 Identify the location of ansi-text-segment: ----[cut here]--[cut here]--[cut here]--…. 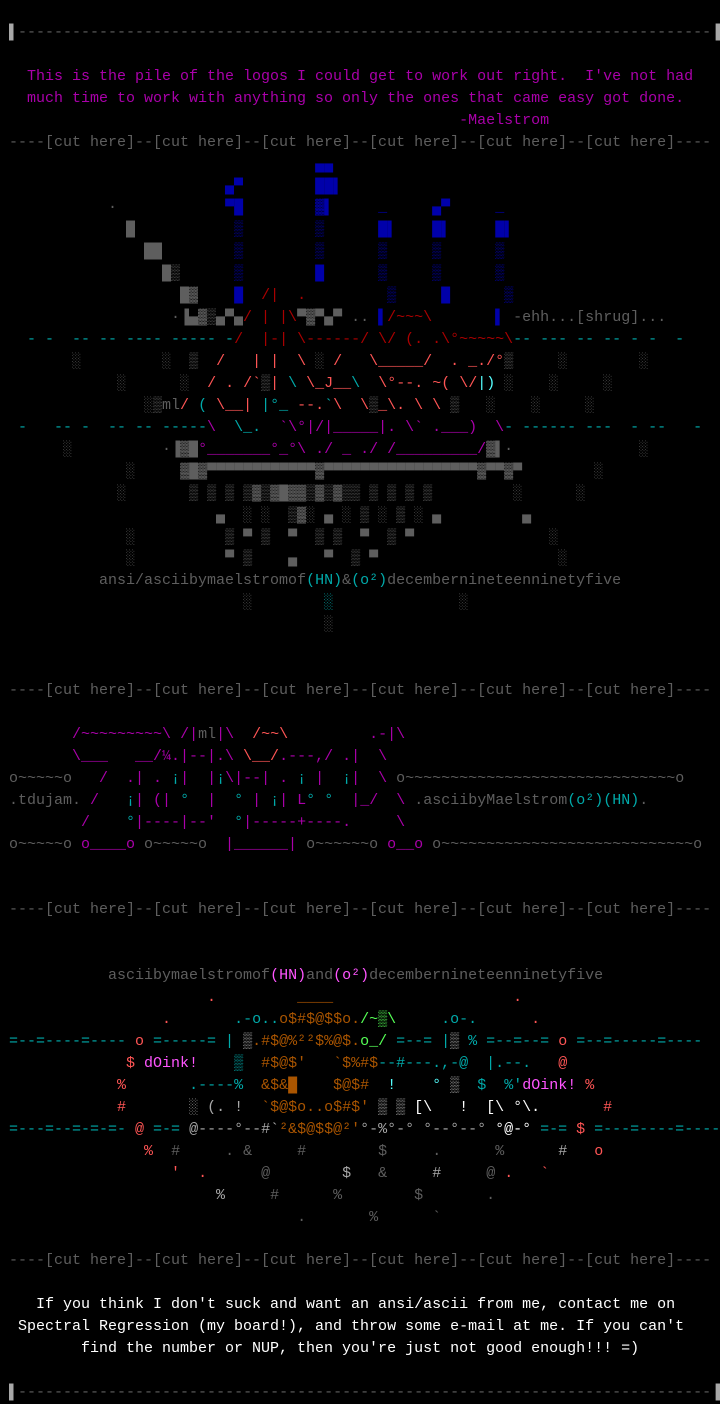
(356, 1261).